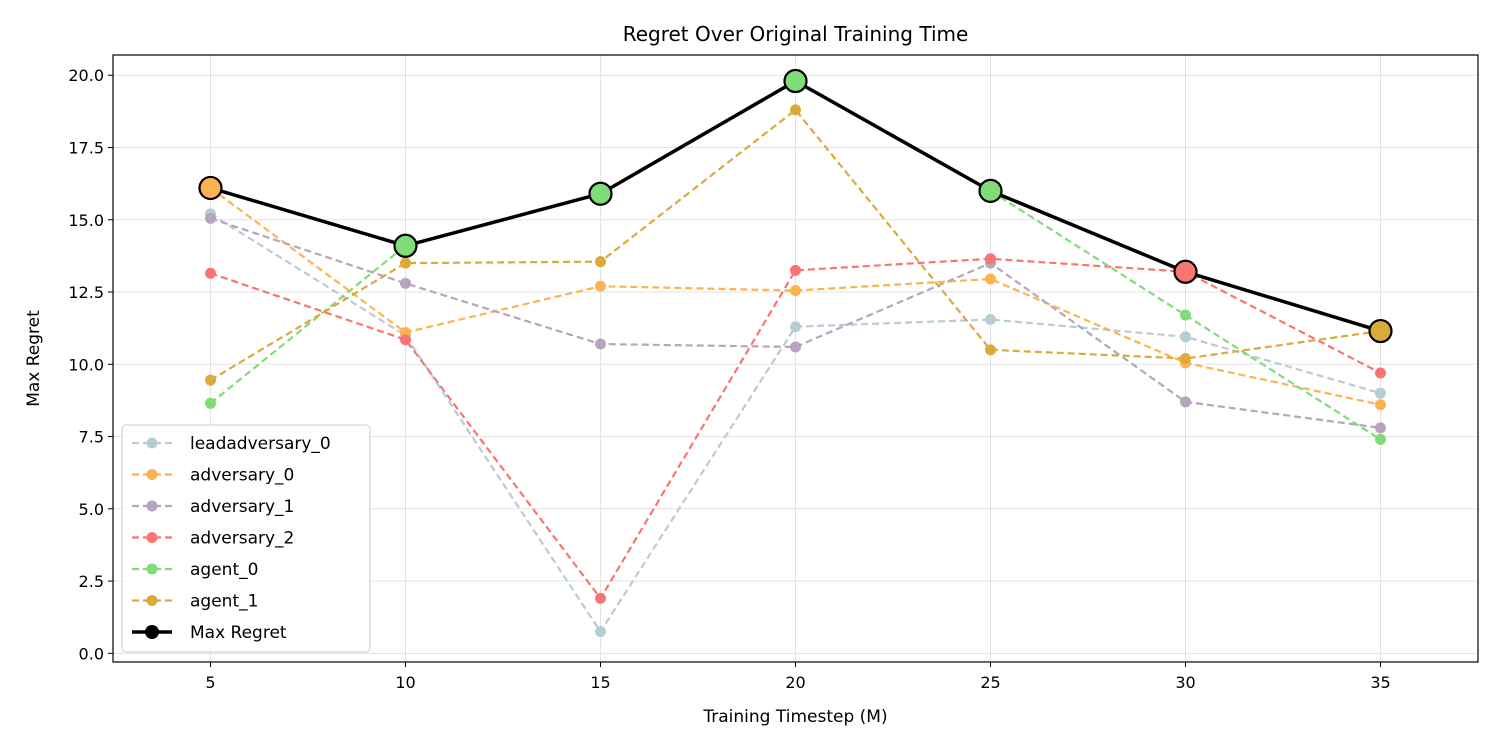 The image size is (1500, 750). What do you see at coordinates (210, 682) in the screenshot?
I see `x-tick-label: 5` at bounding box center [210, 682].